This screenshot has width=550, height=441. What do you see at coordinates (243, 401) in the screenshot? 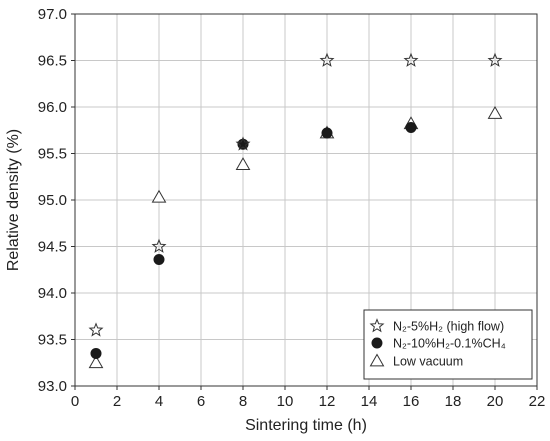
I see `x-tick-label: 8` at bounding box center [243, 401].